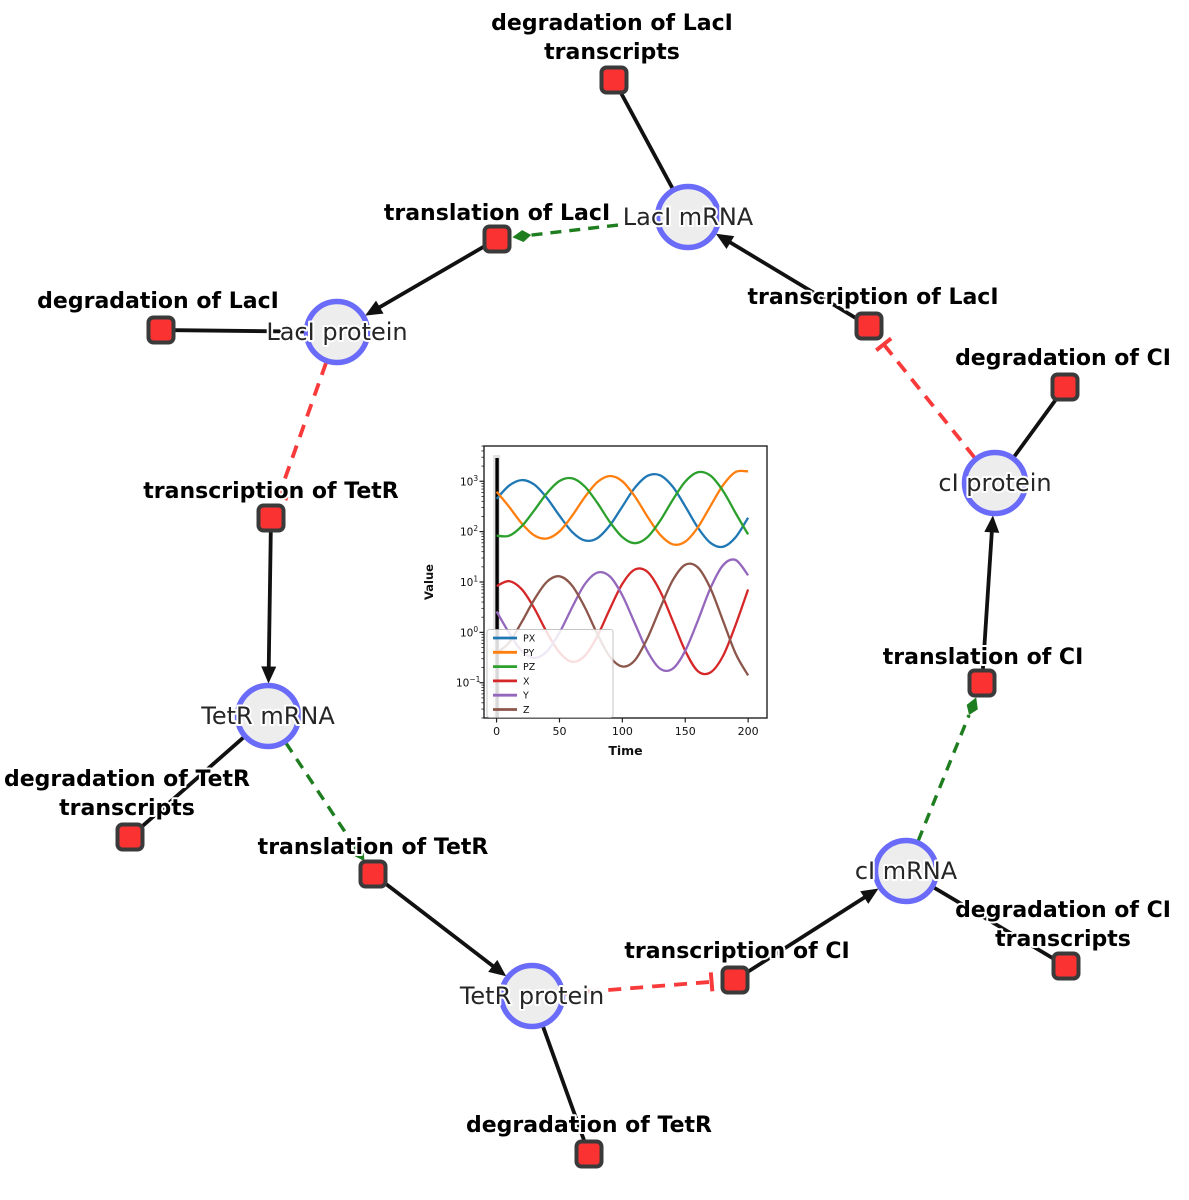 The image size is (1189, 1200). Describe the element at coordinates (786, 277) in the screenshot. I see `edge-production-txn_lacI-lacI_mRNA` at that location.